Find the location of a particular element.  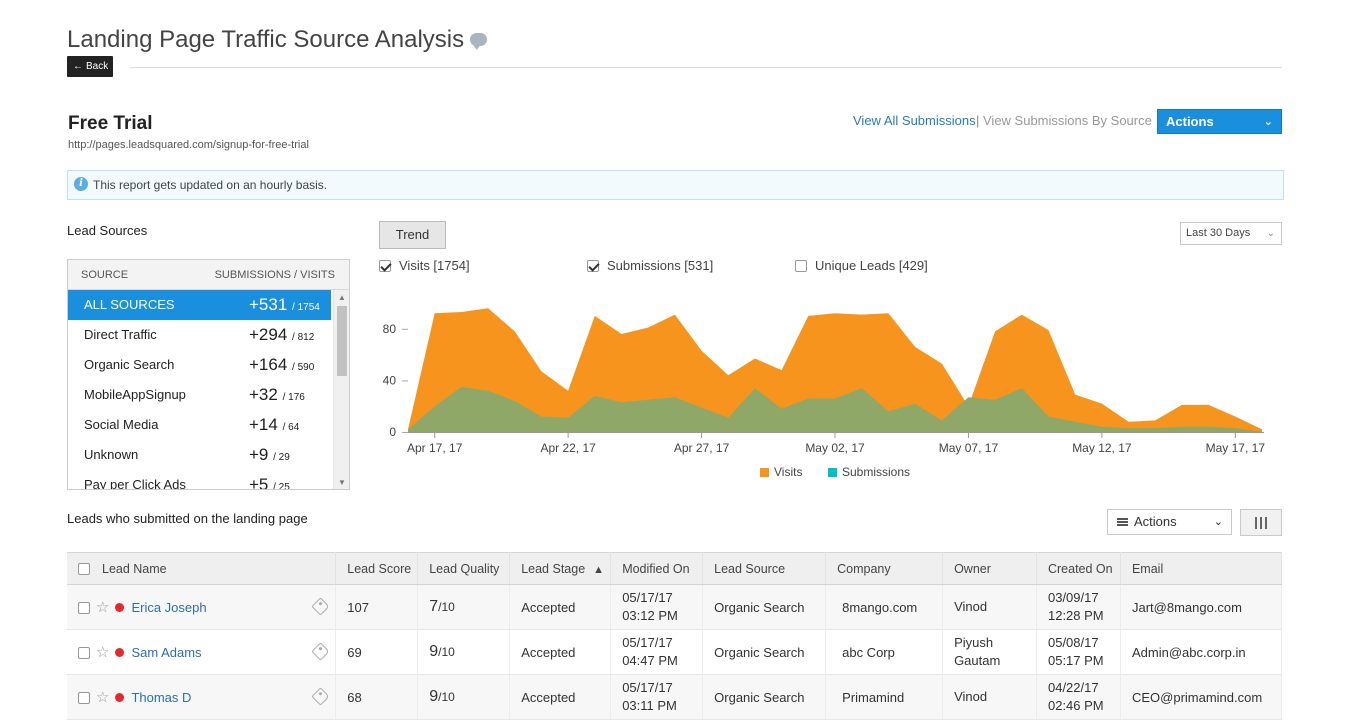

legend-label: Submissions is located at coordinates (876, 472).